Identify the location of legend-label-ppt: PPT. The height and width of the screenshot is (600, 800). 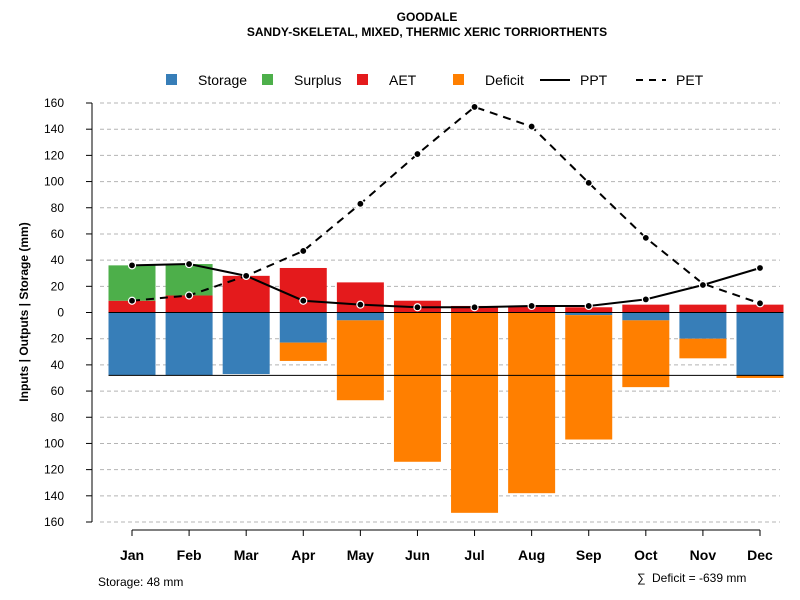
(594, 80).